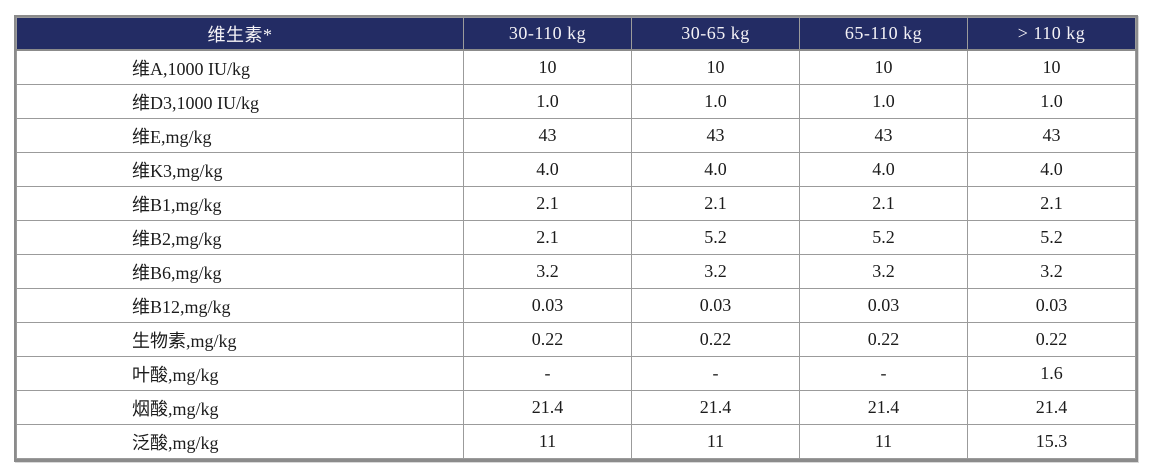 The height and width of the screenshot is (468, 1151). Describe the element at coordinates (240, 441) in the screenshot. I see `row-label: 泛酸,mg/kg` at that location.